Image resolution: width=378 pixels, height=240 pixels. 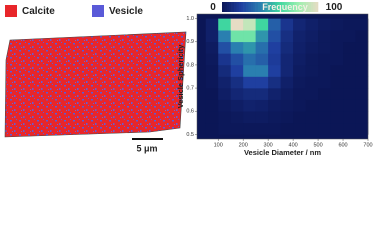 I want to click on legend-swatch, so click(x=98, y=11).